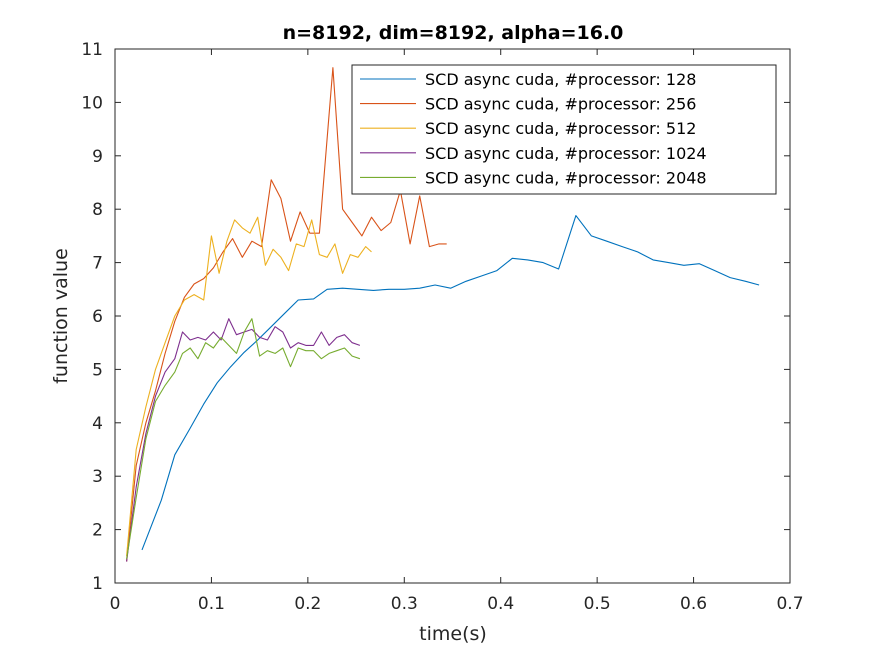 This screenshot has width=875, height=656. Describe the element at coordinates (97, 584) in the screenshot. I see `y-tick-label: 1` at that location.